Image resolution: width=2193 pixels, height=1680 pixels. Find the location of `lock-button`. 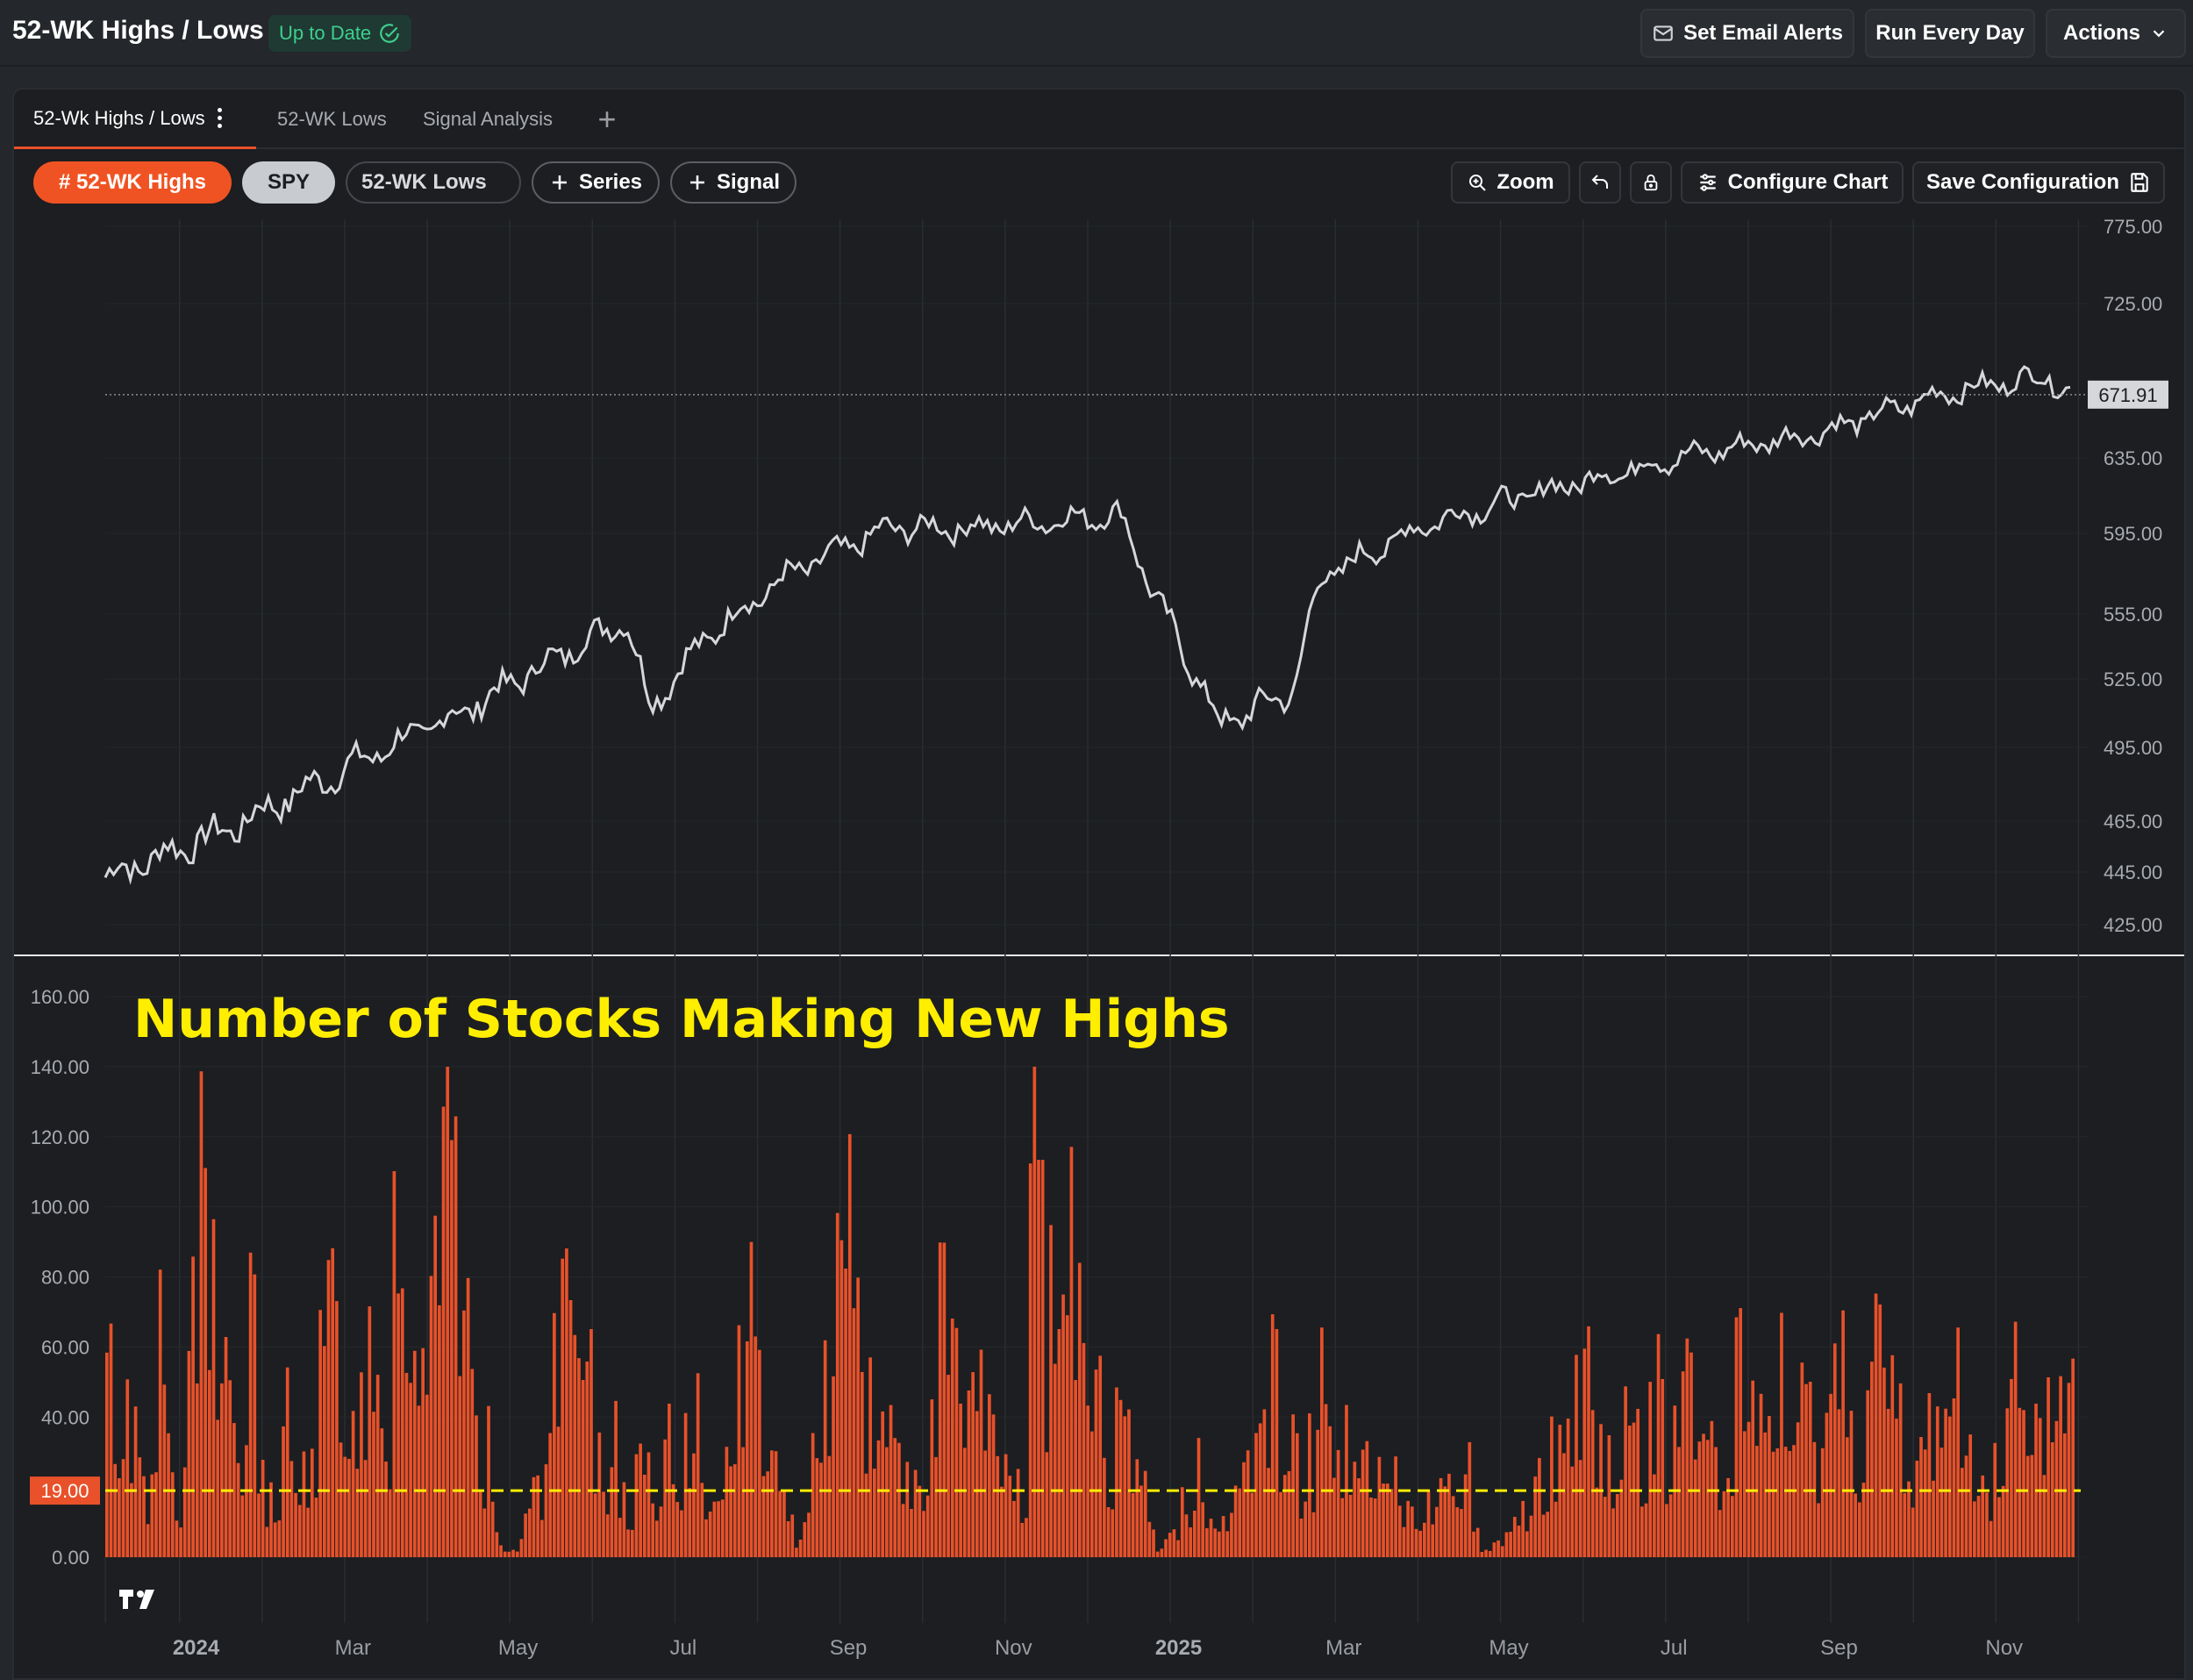

lock-button is located at coordinates (1651, 182).